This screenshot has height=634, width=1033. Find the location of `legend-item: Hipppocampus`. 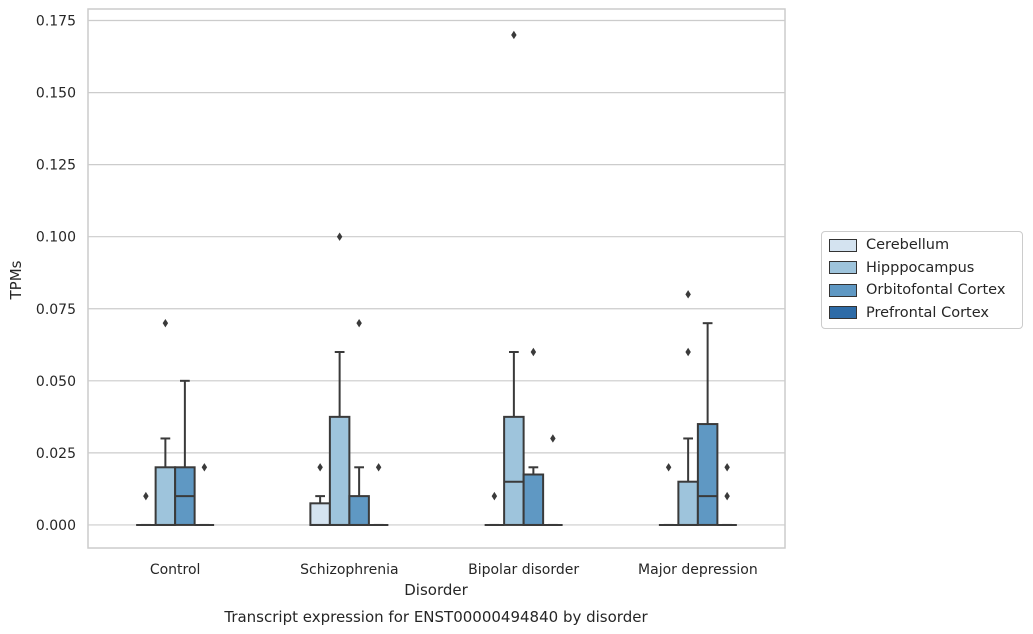

legend-item: Hipppocampus is located at coordinates (922, 268).